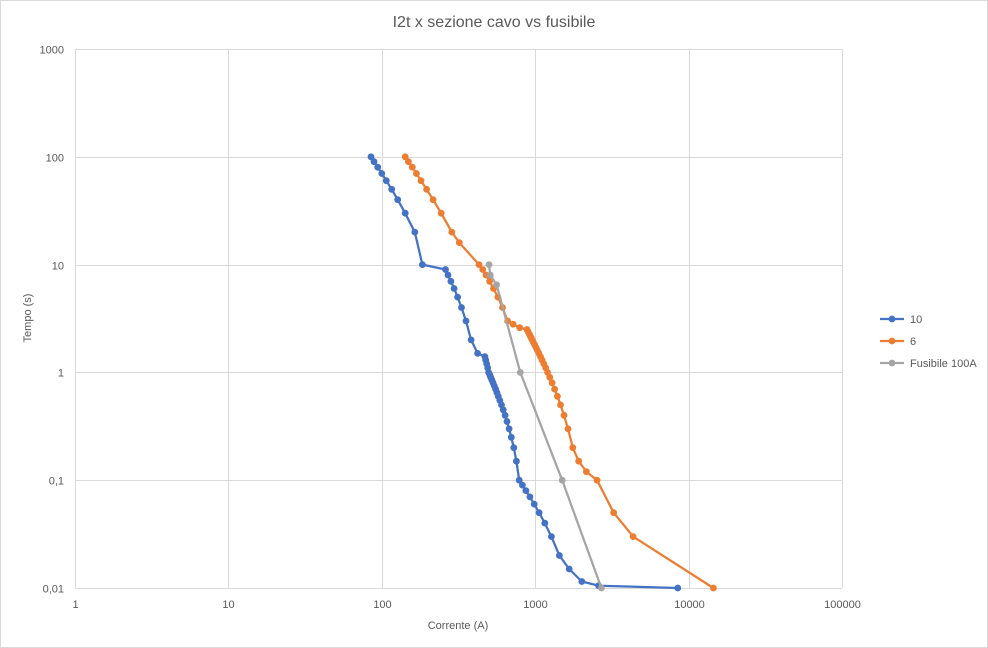 Image resolution: width=988 pixels, height=648 pixels. Describe the element at coordinates (53, 590) in the screenshot. I see `y-tick-label: 0,01` at that location.